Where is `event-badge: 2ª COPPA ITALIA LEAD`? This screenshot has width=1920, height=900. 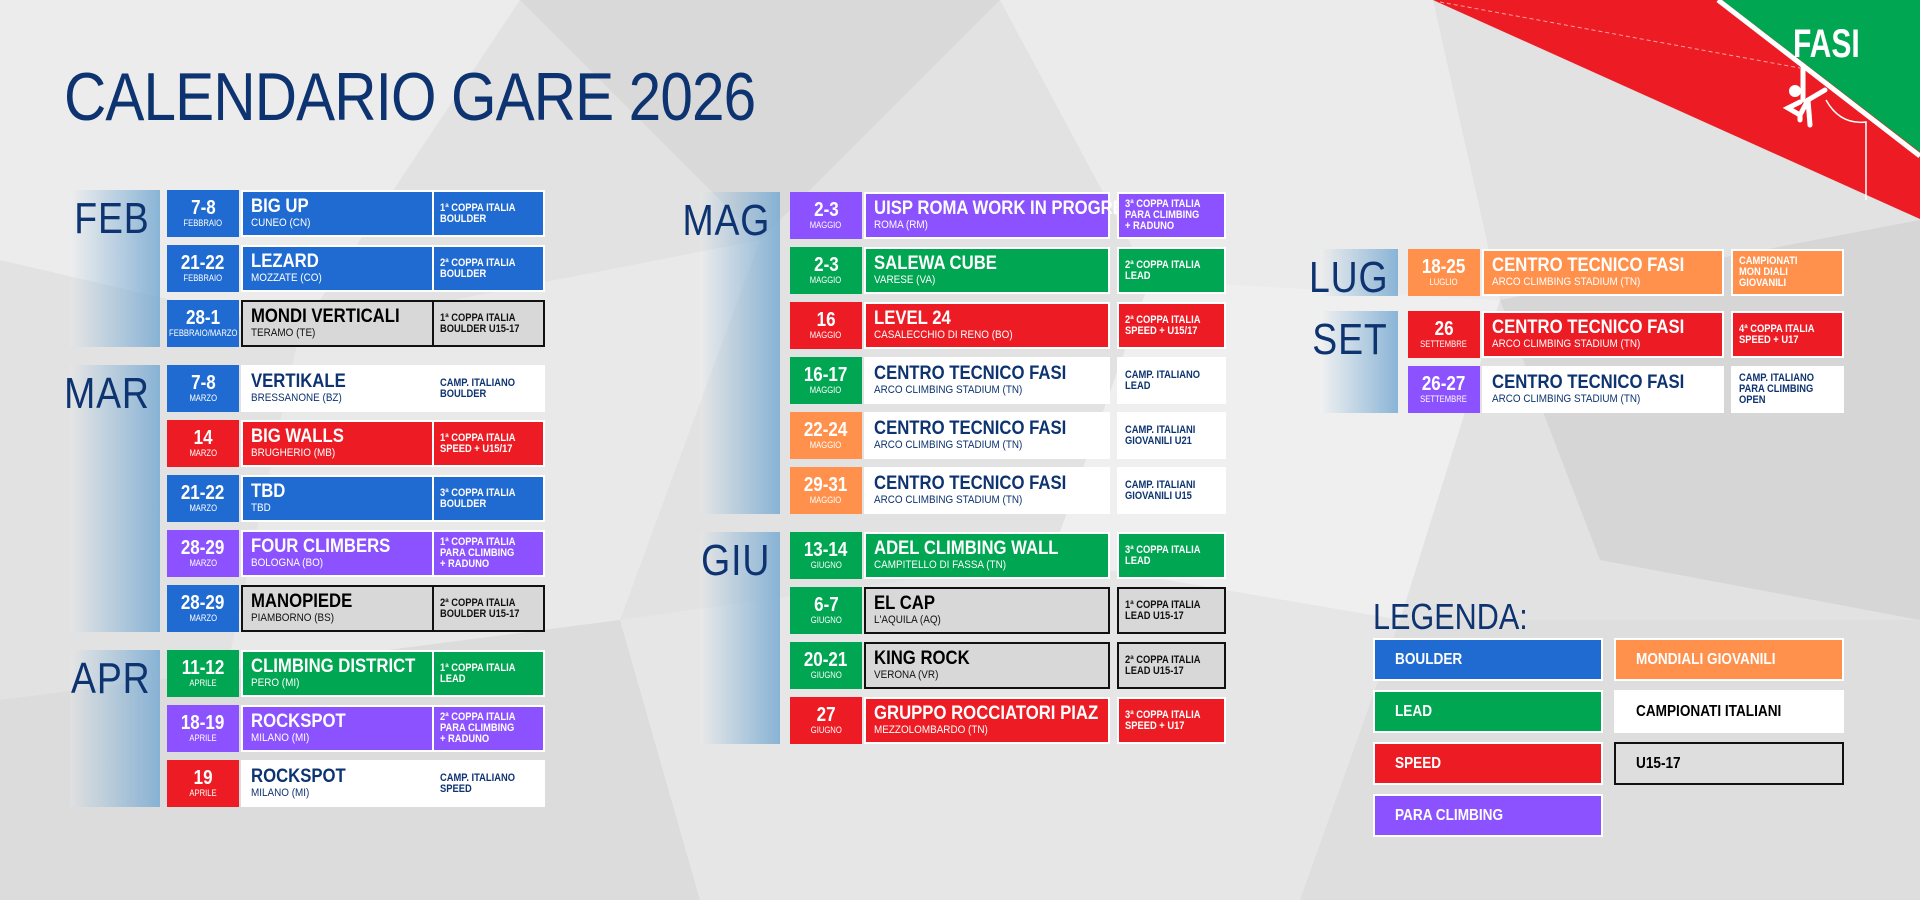 event-badge: 2ª COPPA ITALIA LEAD is located at coordinates (1171, 270).